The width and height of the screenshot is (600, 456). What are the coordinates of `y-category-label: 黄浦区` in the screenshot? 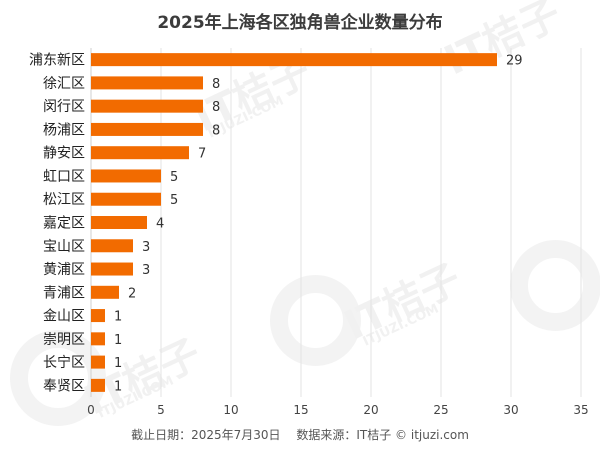 It's located at (64, 269).